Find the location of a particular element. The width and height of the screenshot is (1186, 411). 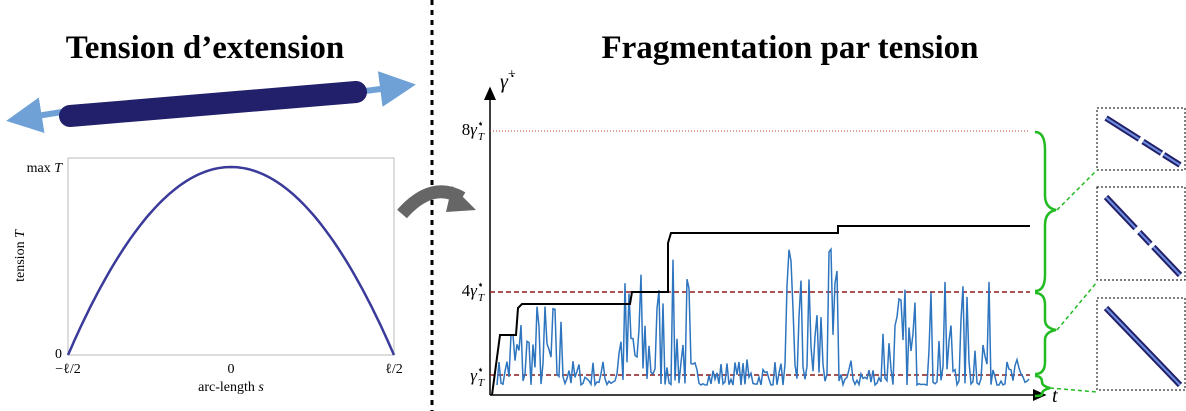

x-axis-label: t is located at coordinates (1055, 396).